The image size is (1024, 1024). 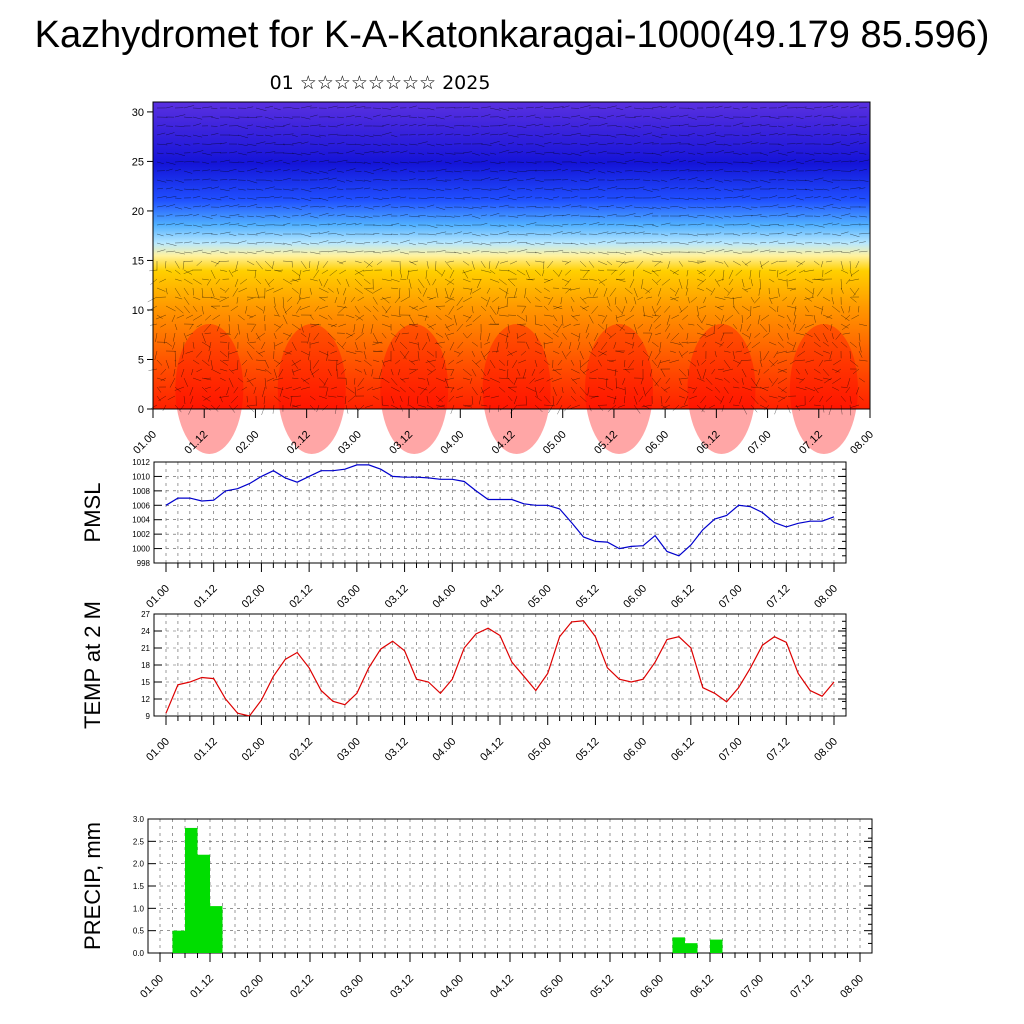 What do you see at coordinates (139, 953) in the screenshot?
I see `y-tick-label: 0.0` at bounding box center [139, 953].